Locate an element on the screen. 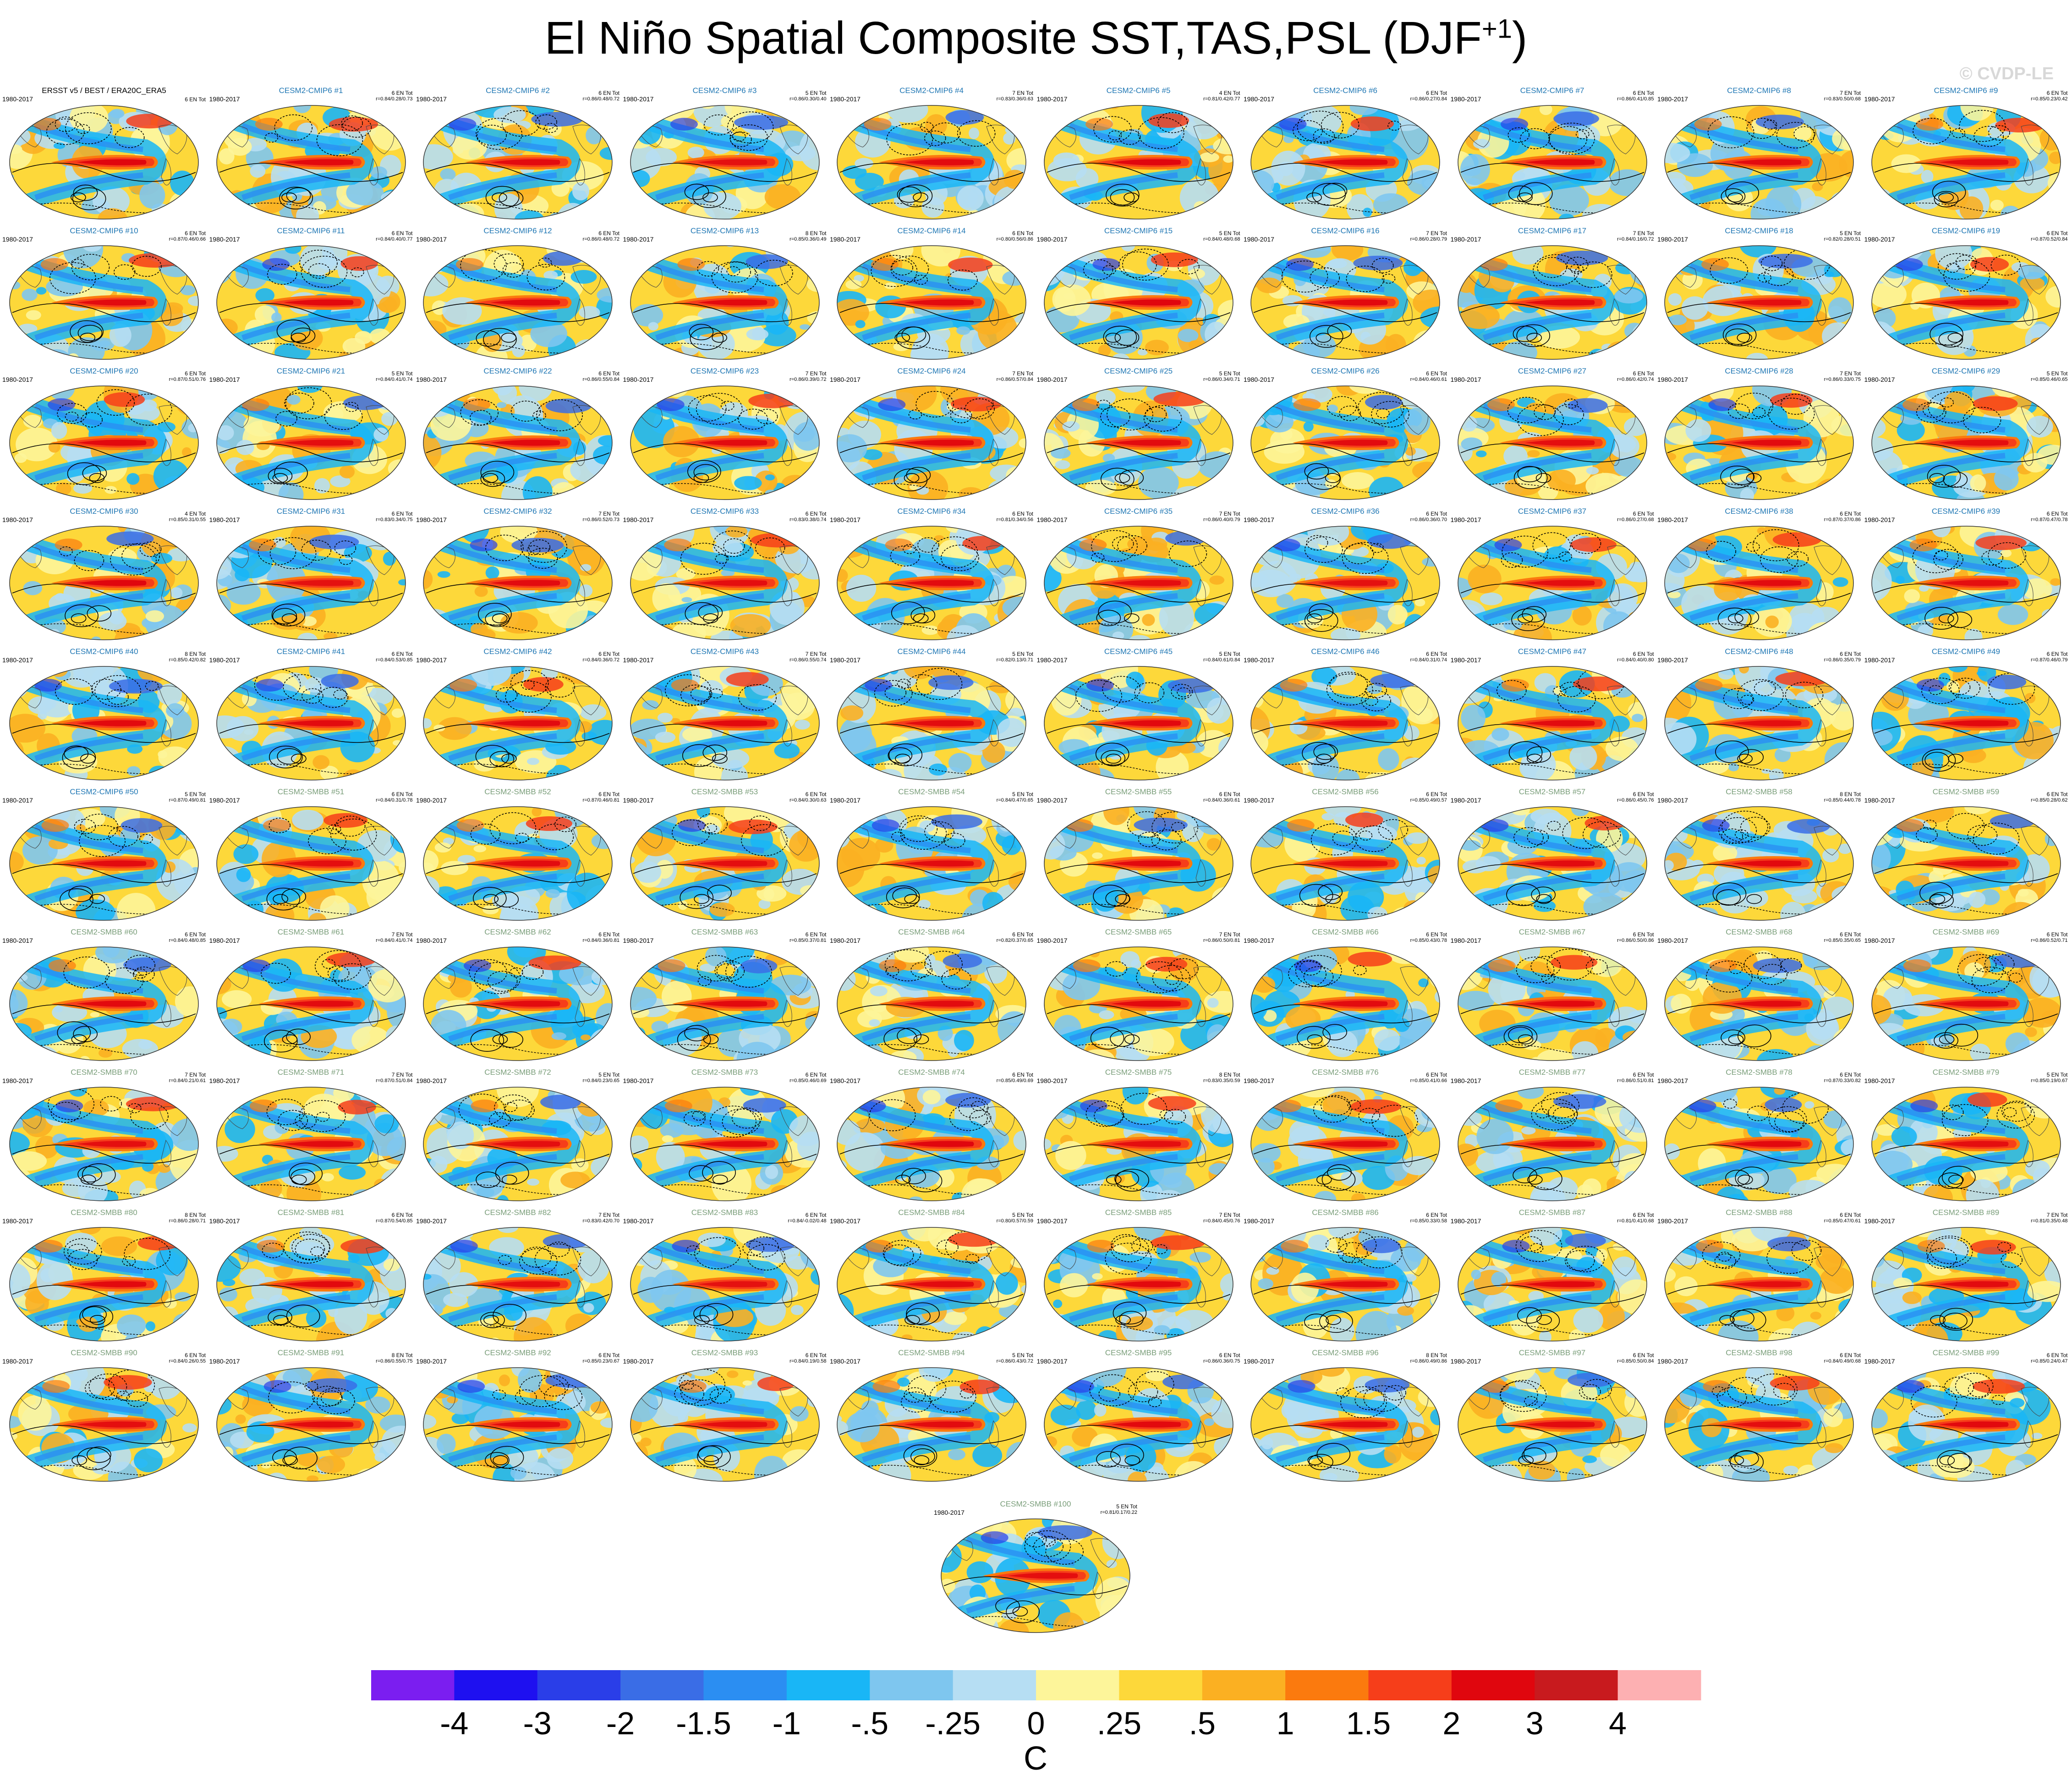  panel-title: CESM2-SMBB #69 is located at coordinates (1966, 932).